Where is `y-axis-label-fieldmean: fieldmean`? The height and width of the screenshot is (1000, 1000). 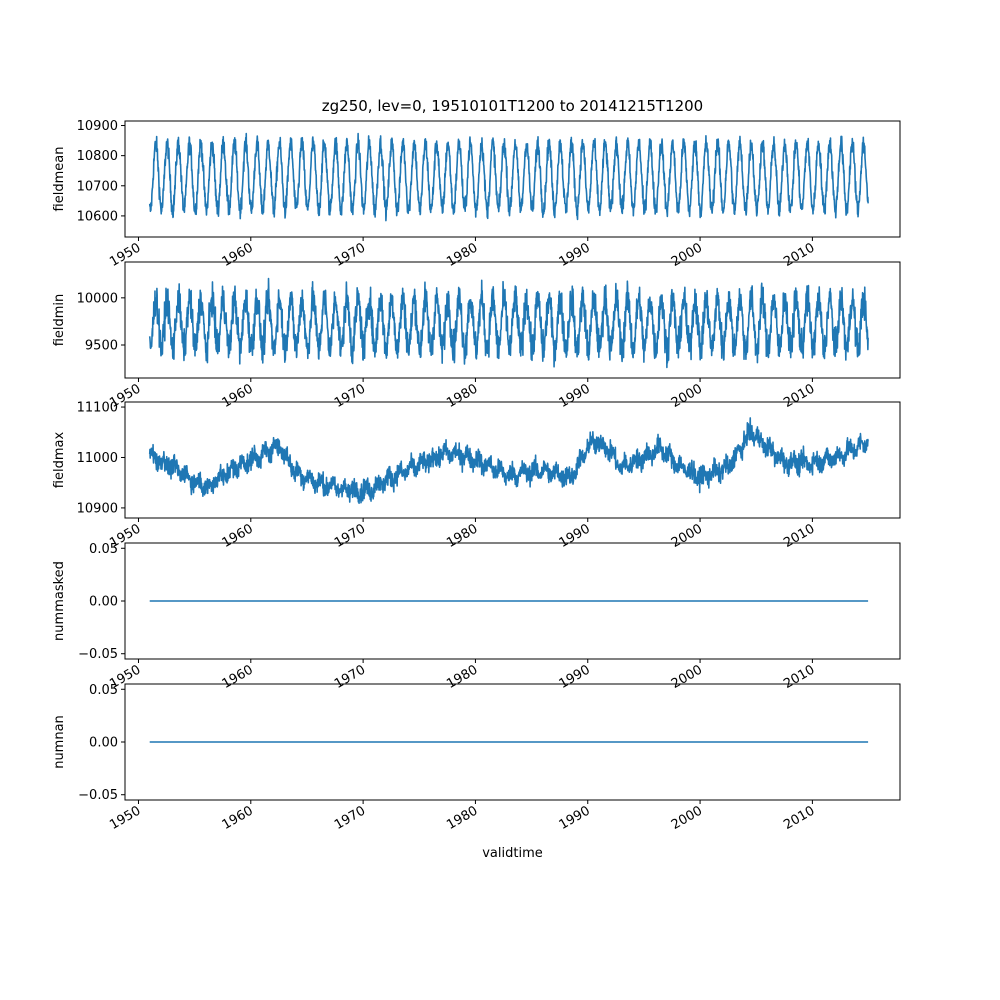
y-axis-label-fieldmean: fieldmean is located at coordinates (59, 179).